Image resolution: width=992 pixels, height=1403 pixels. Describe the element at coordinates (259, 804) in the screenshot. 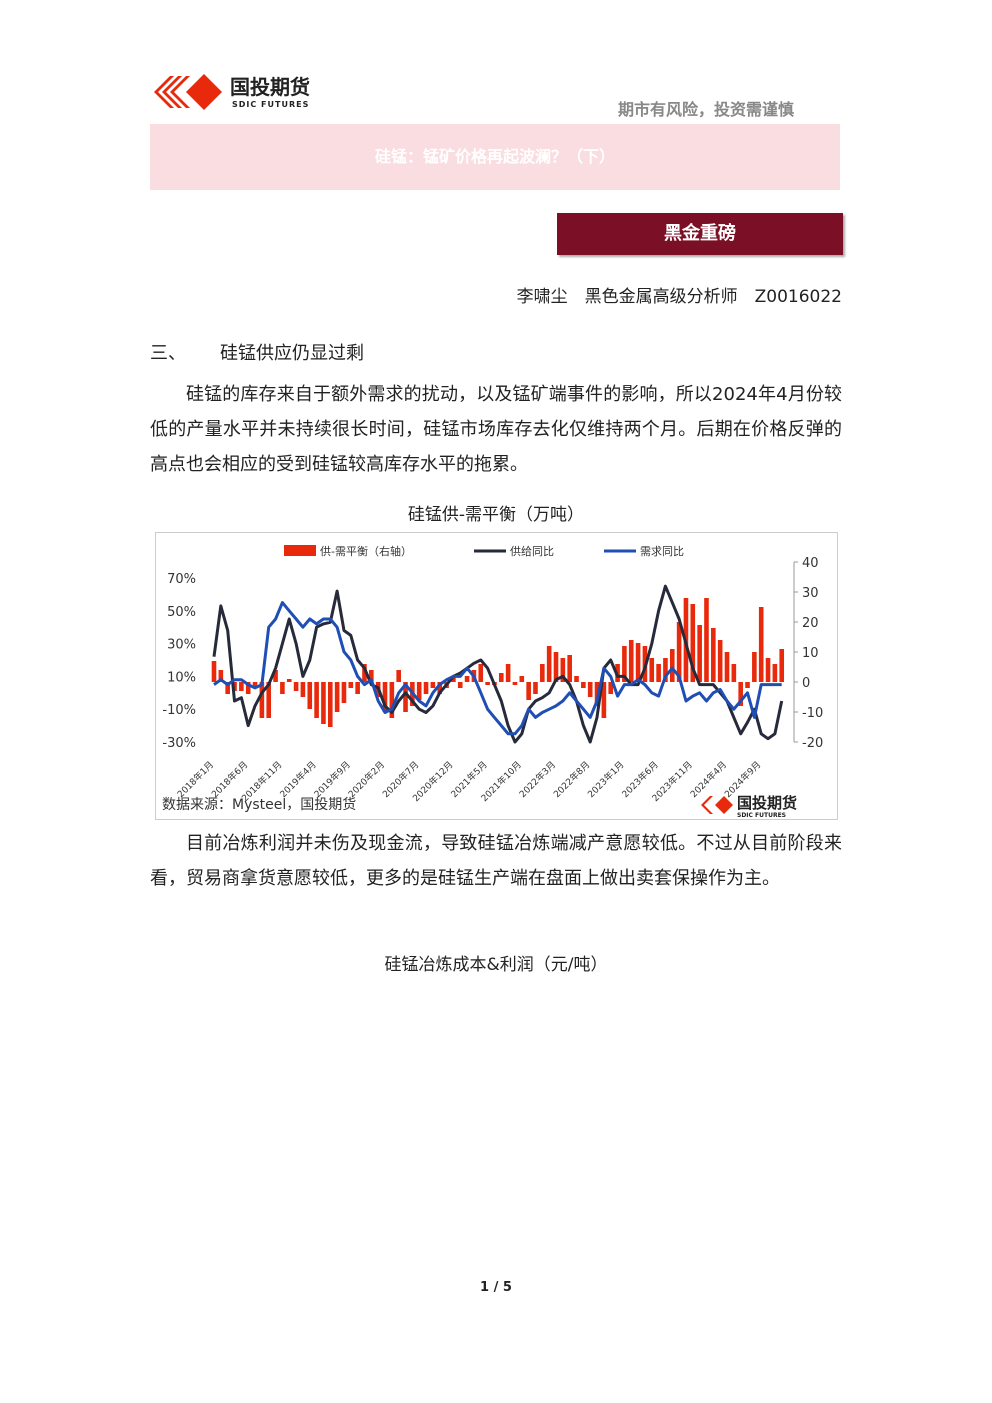

I see `chart-source: 数据来源：Mysteel，国投期货` at that location.